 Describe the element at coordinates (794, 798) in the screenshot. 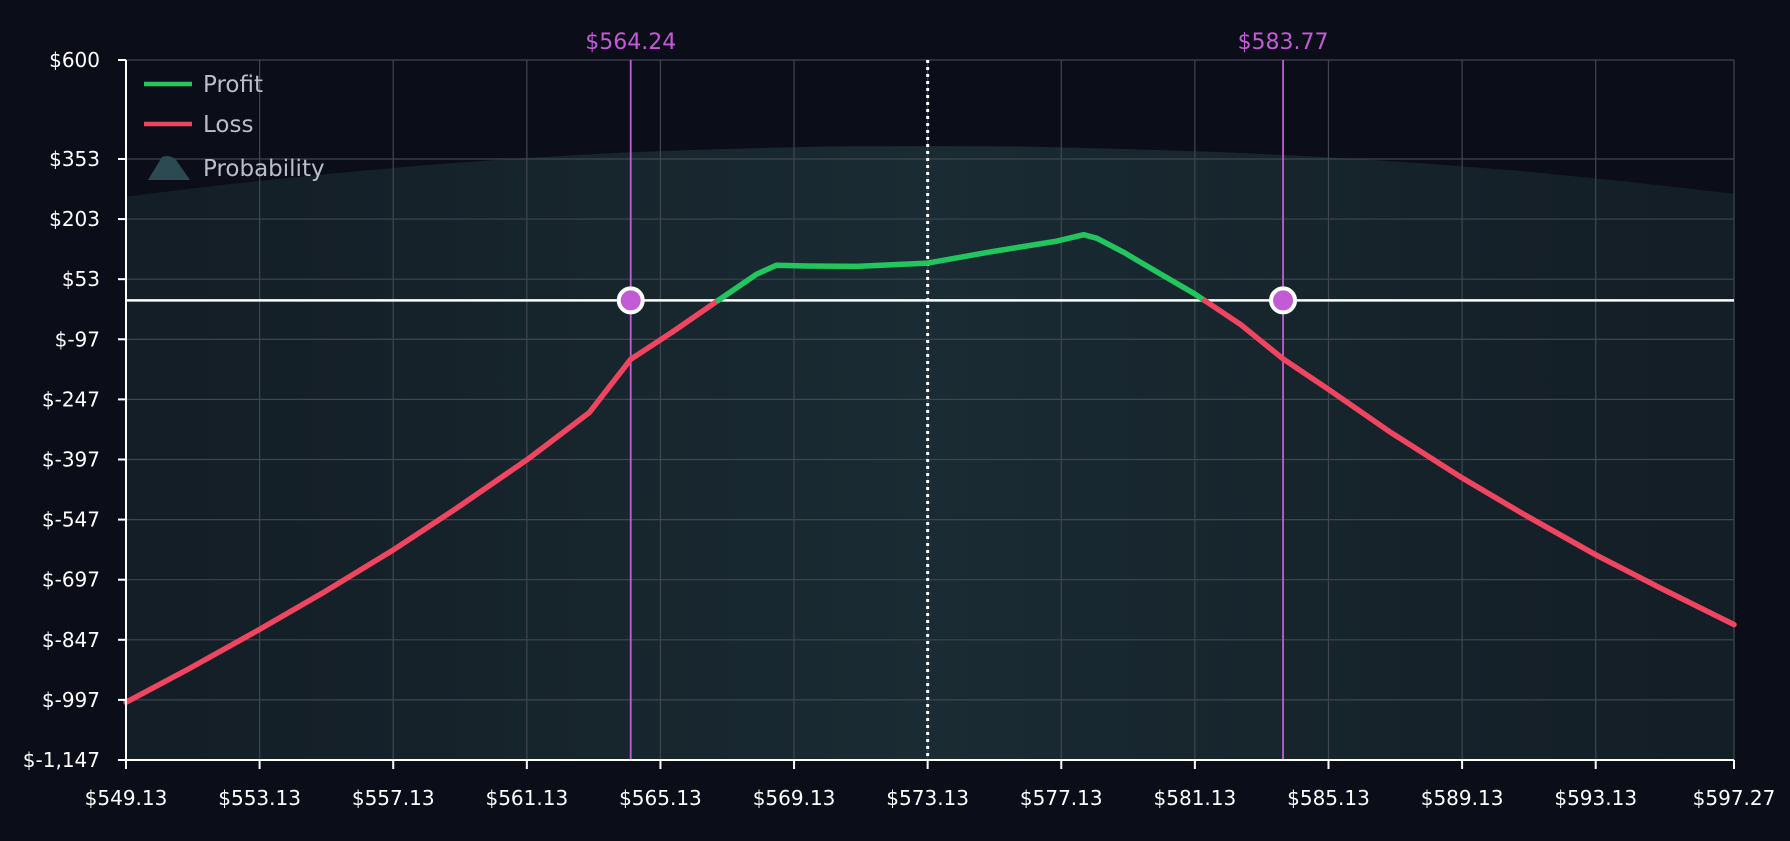

I see `x-tick-label: $569.13` at that location.